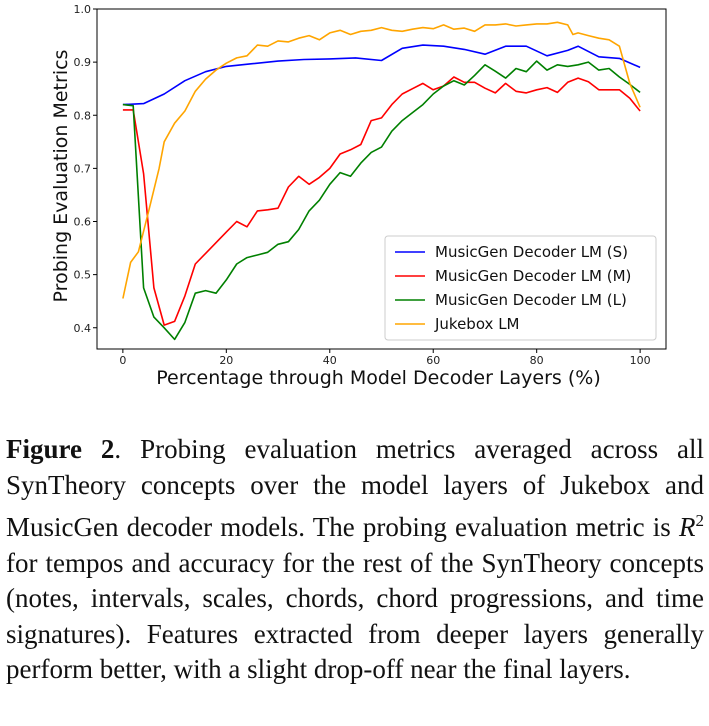 The width and height of the screenshot is (709, 726). Describe the element at coordinates (83, 168) in the screenshot. I see `y-tick-label: 0.7` at that location.